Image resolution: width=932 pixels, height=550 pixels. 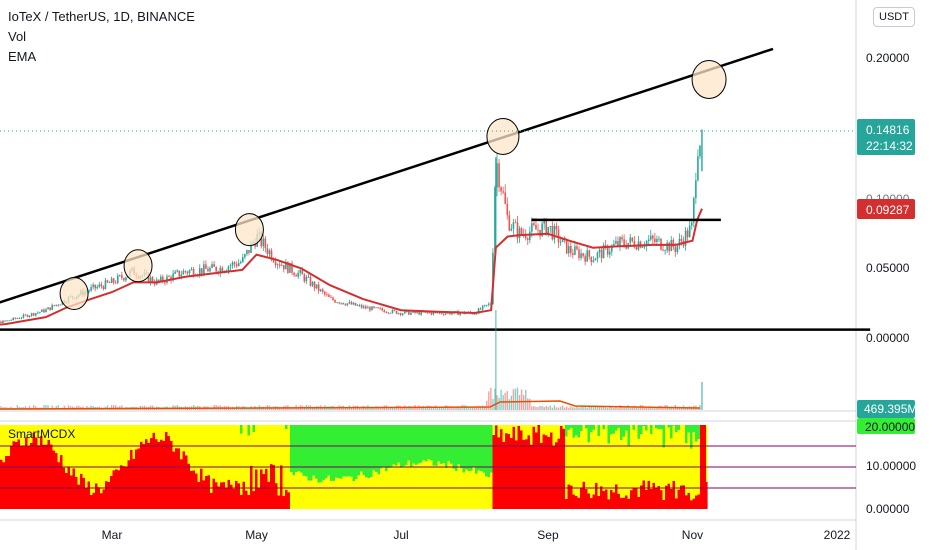 I want to click on currency-button: USDT, so click(x=894, y=17).